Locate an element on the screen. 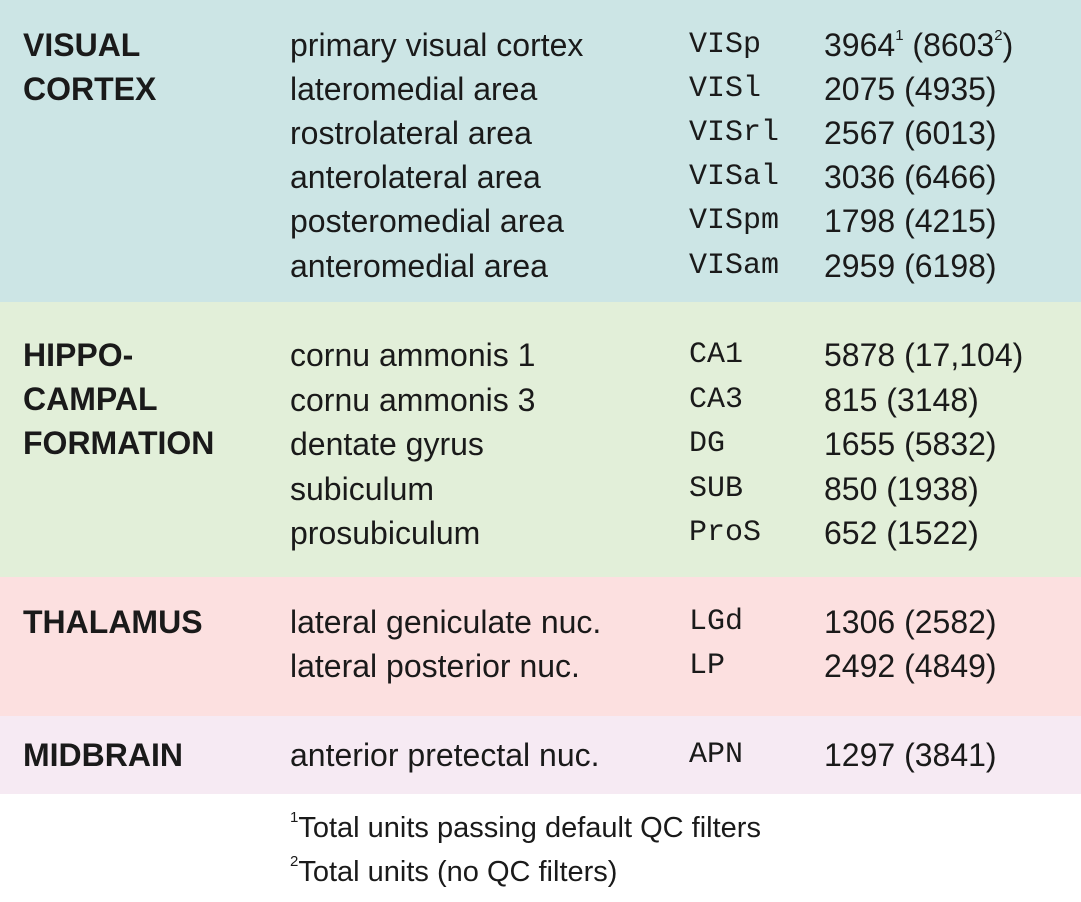 The height and width of the screenshot is (902, 1081). total-value: 6198 is located at coordinates (950, 266).